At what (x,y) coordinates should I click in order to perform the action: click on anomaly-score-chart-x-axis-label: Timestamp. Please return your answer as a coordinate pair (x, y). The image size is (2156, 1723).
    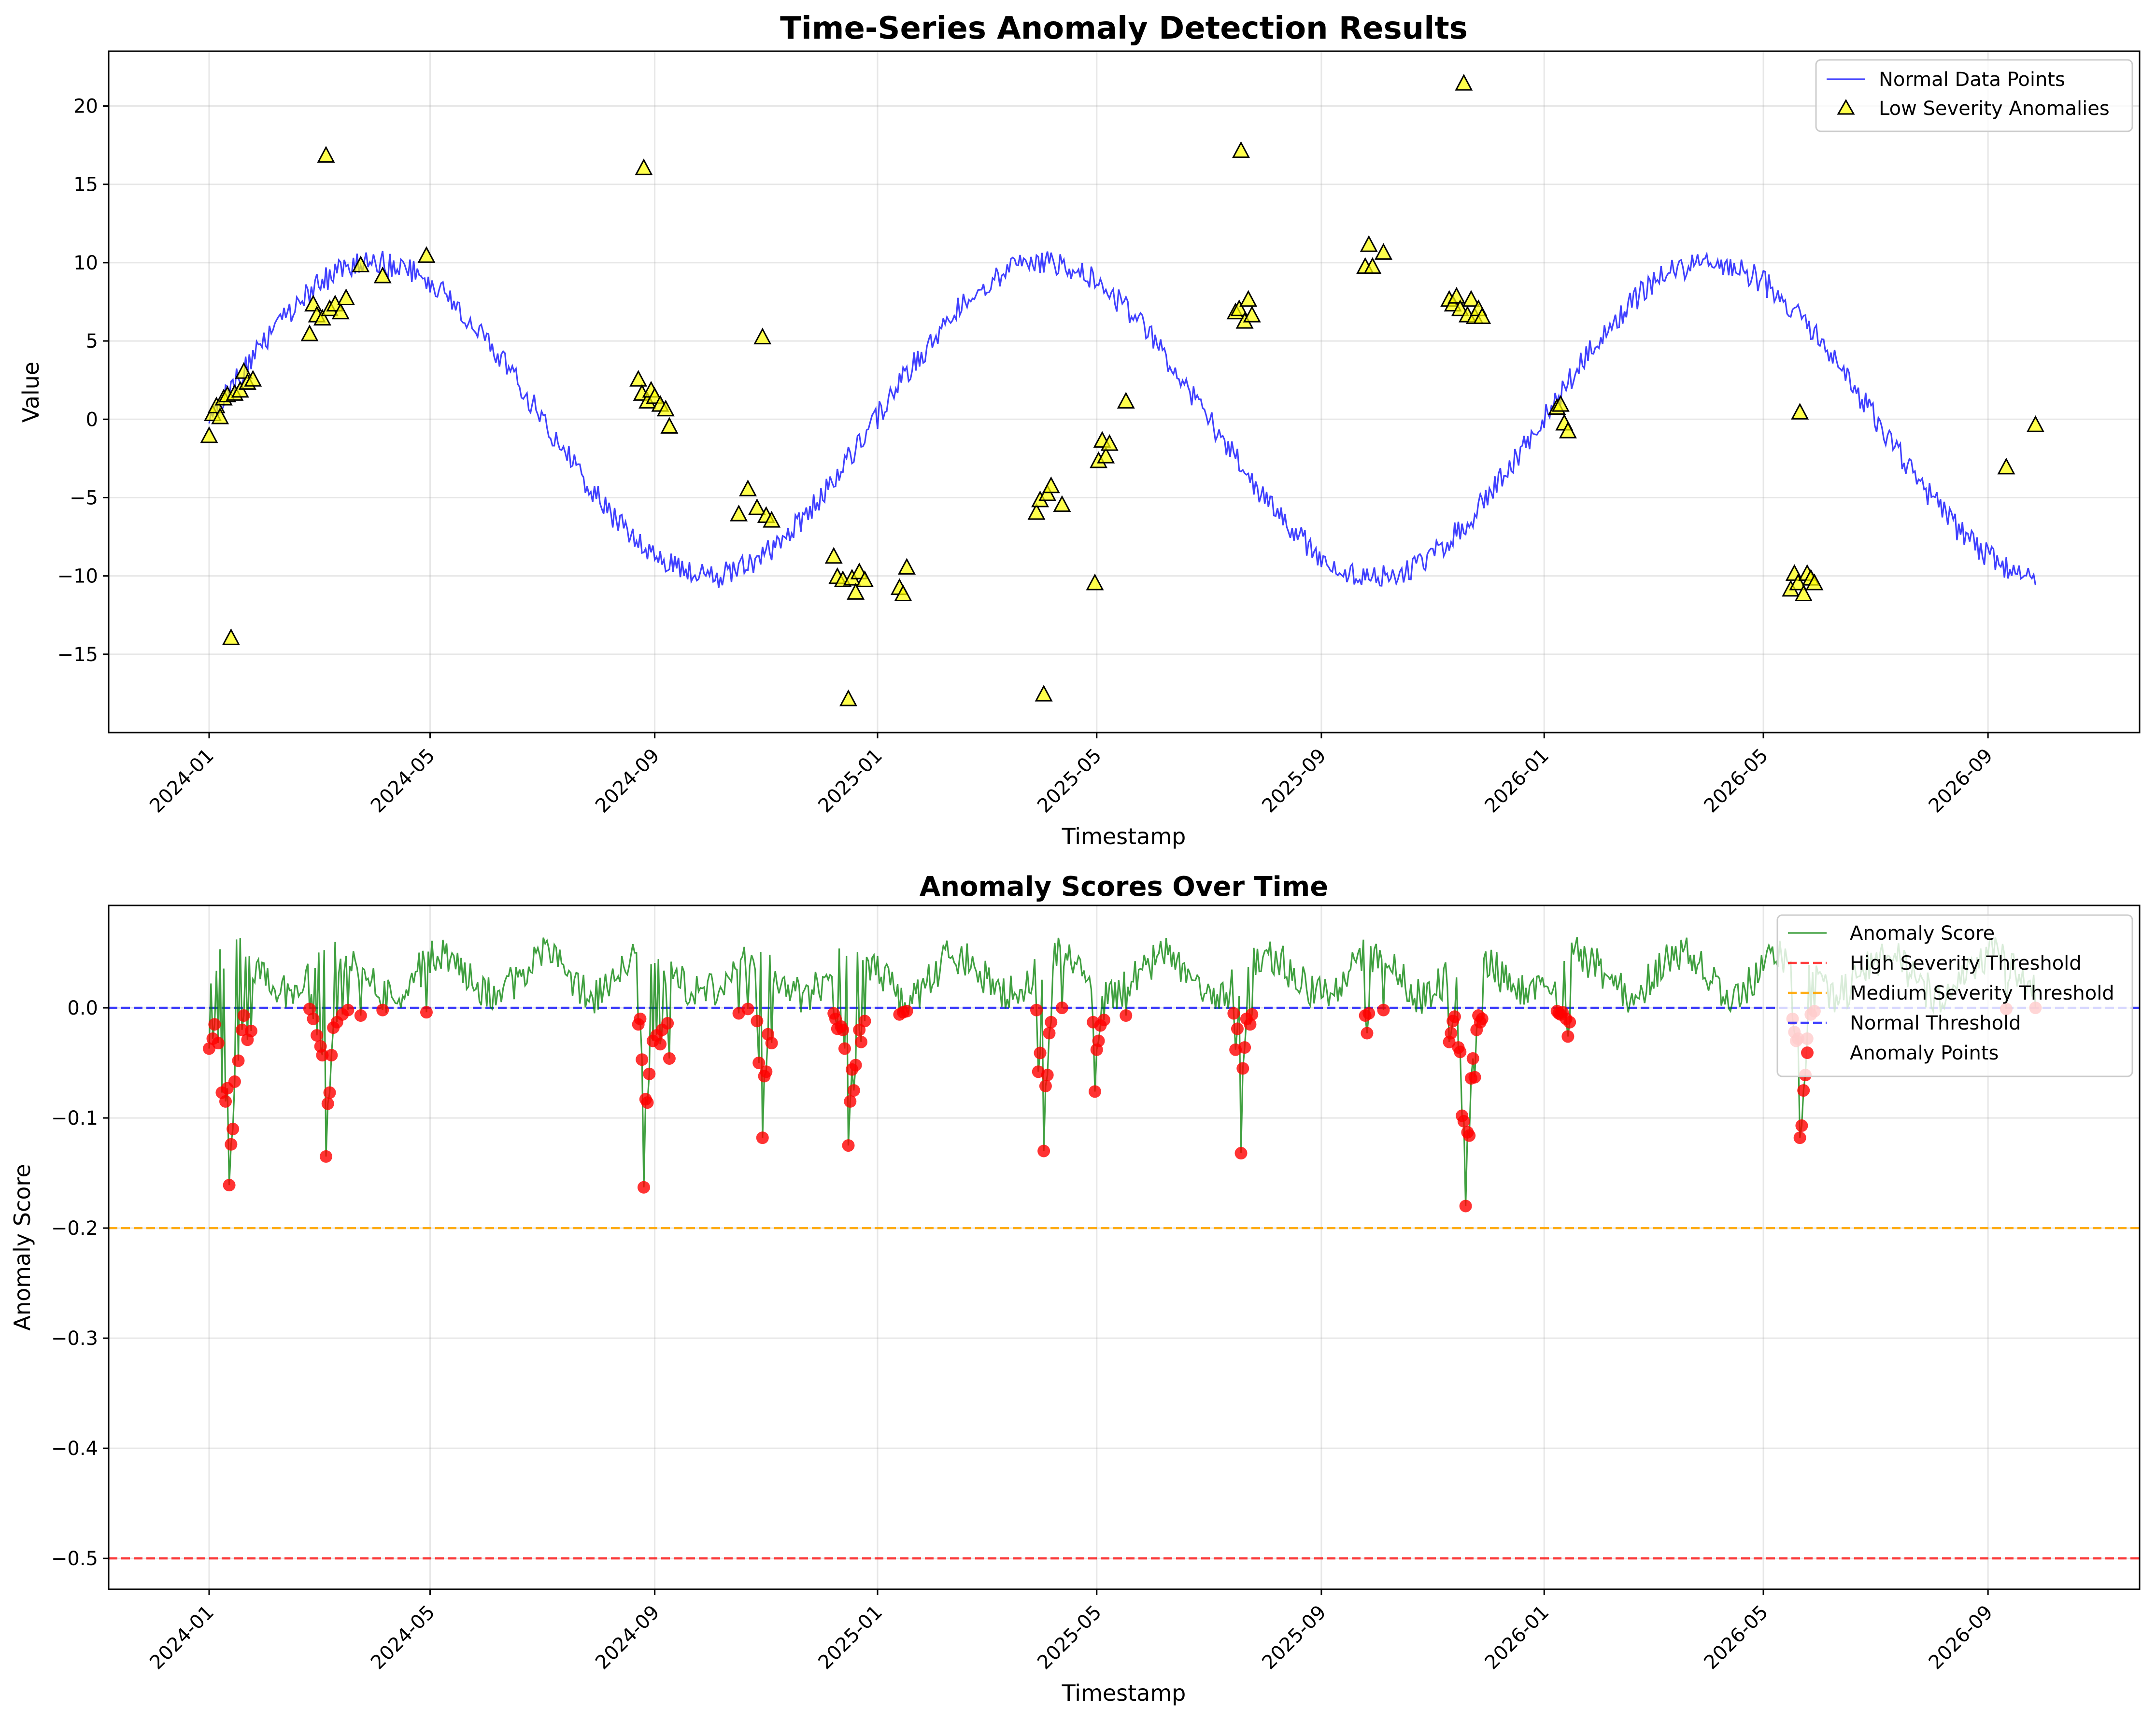
    Looking at the image, I should click on (1124, 1693).